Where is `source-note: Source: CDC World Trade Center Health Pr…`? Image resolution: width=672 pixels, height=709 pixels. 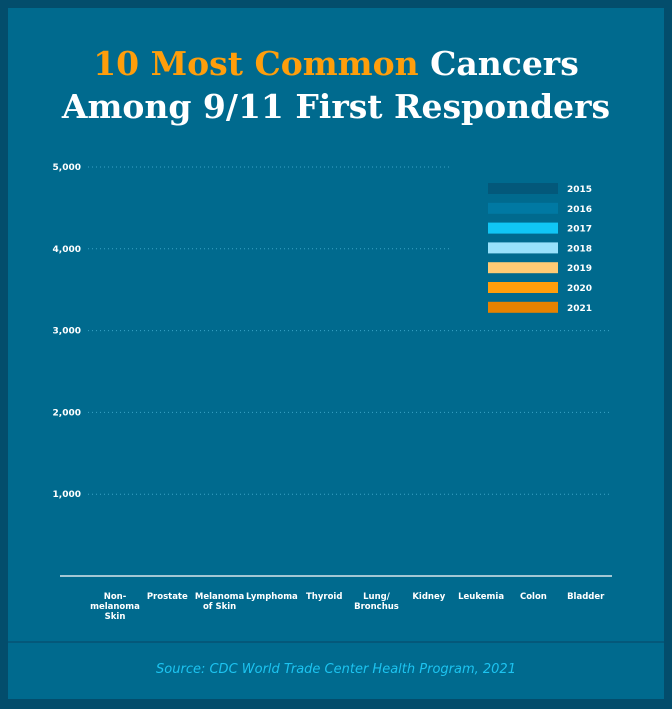 source-note: Source: CDC World Trade Center Health Pr… is located at coordinates (336, 669).